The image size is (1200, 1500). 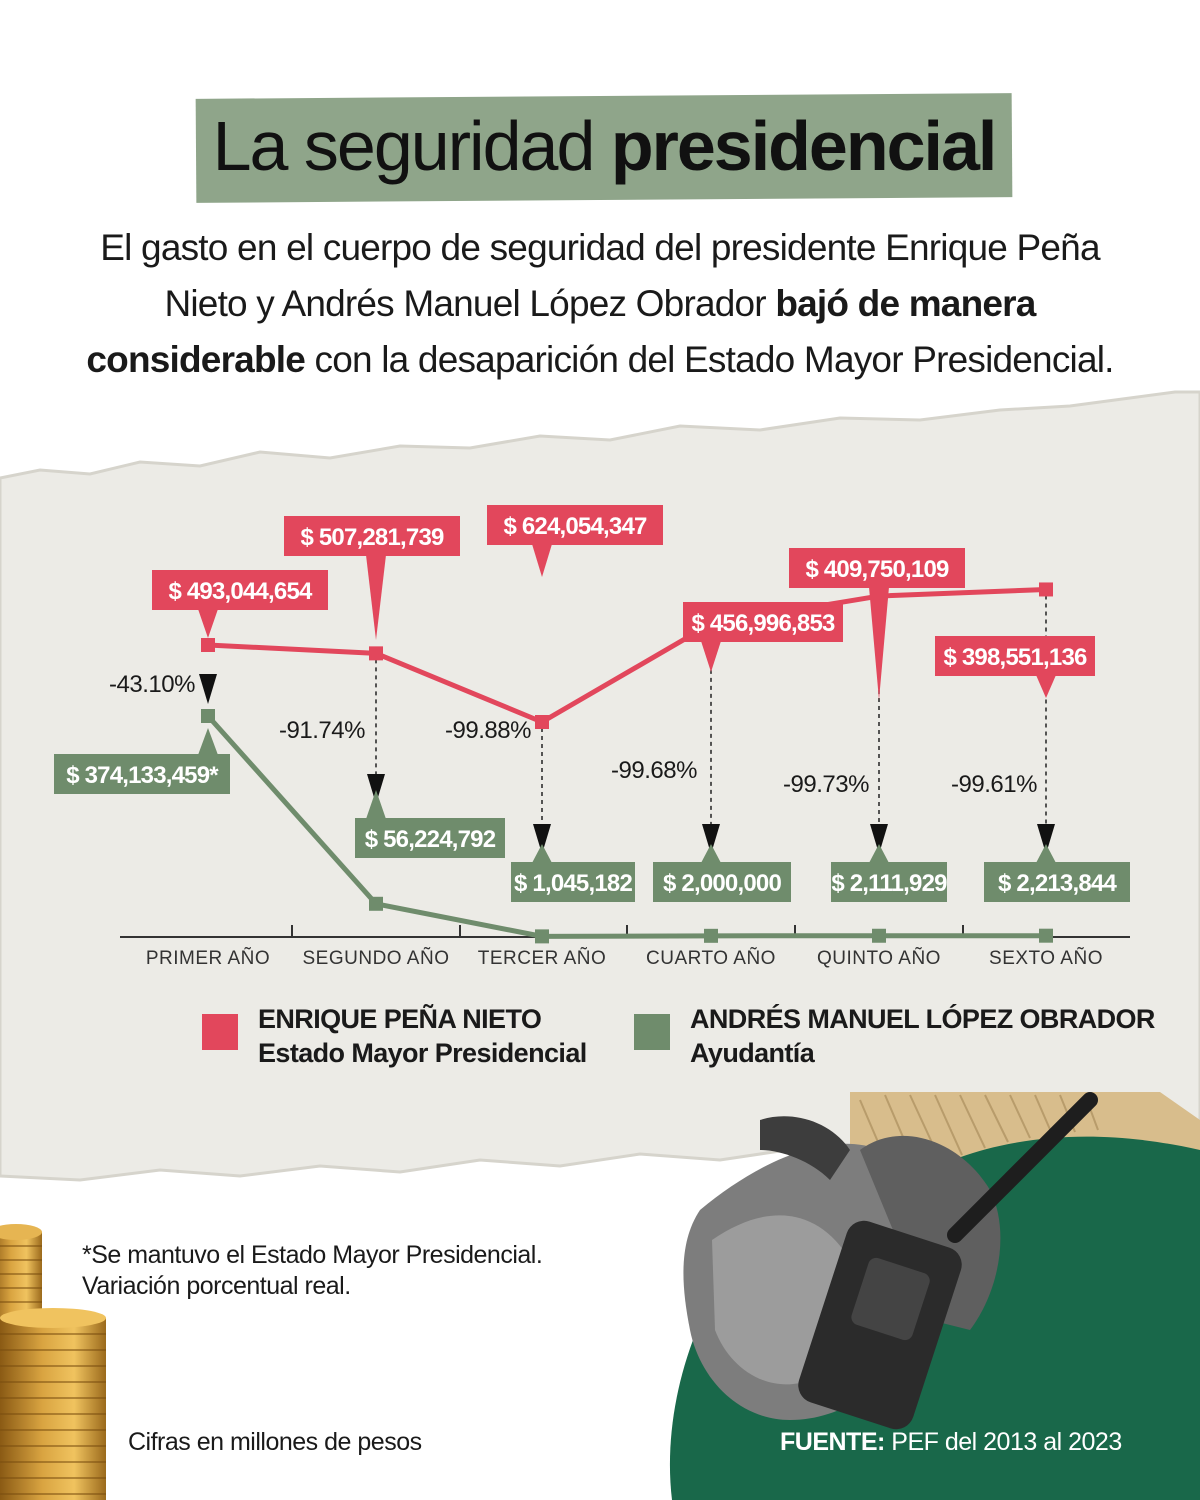 I want to click on callout-lopez-obrador: $ 2,000,000, so click(x=722, y=873).